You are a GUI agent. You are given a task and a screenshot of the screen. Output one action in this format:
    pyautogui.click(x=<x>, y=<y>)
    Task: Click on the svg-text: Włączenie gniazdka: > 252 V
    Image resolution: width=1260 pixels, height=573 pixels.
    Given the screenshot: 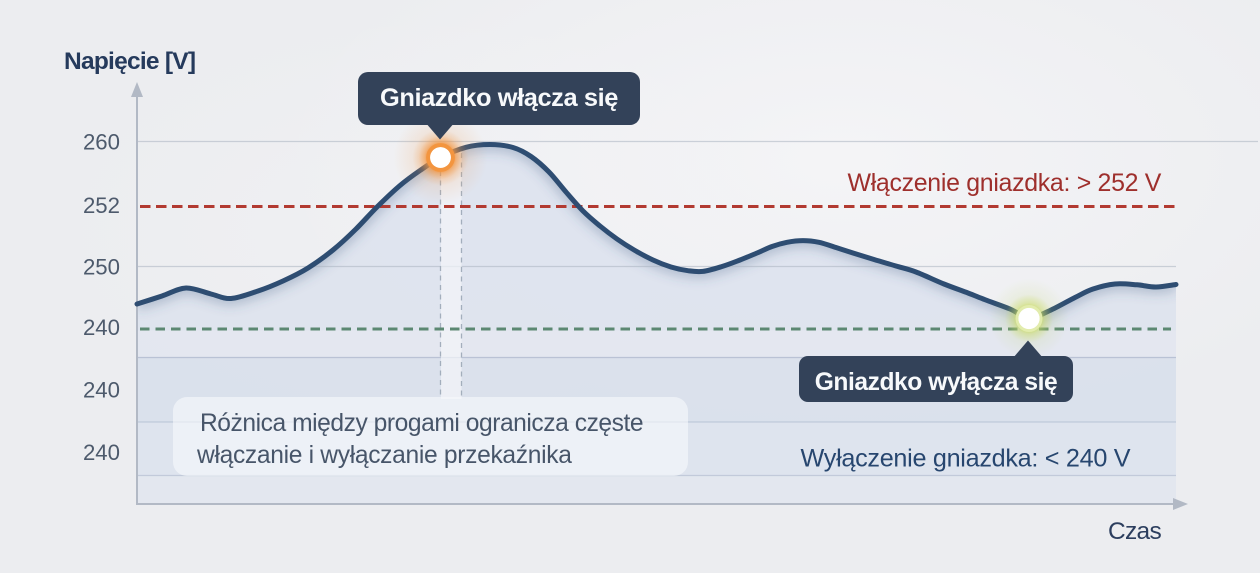 What is the action you would take?
    pyautogui.click(x=1005, y=183)
    